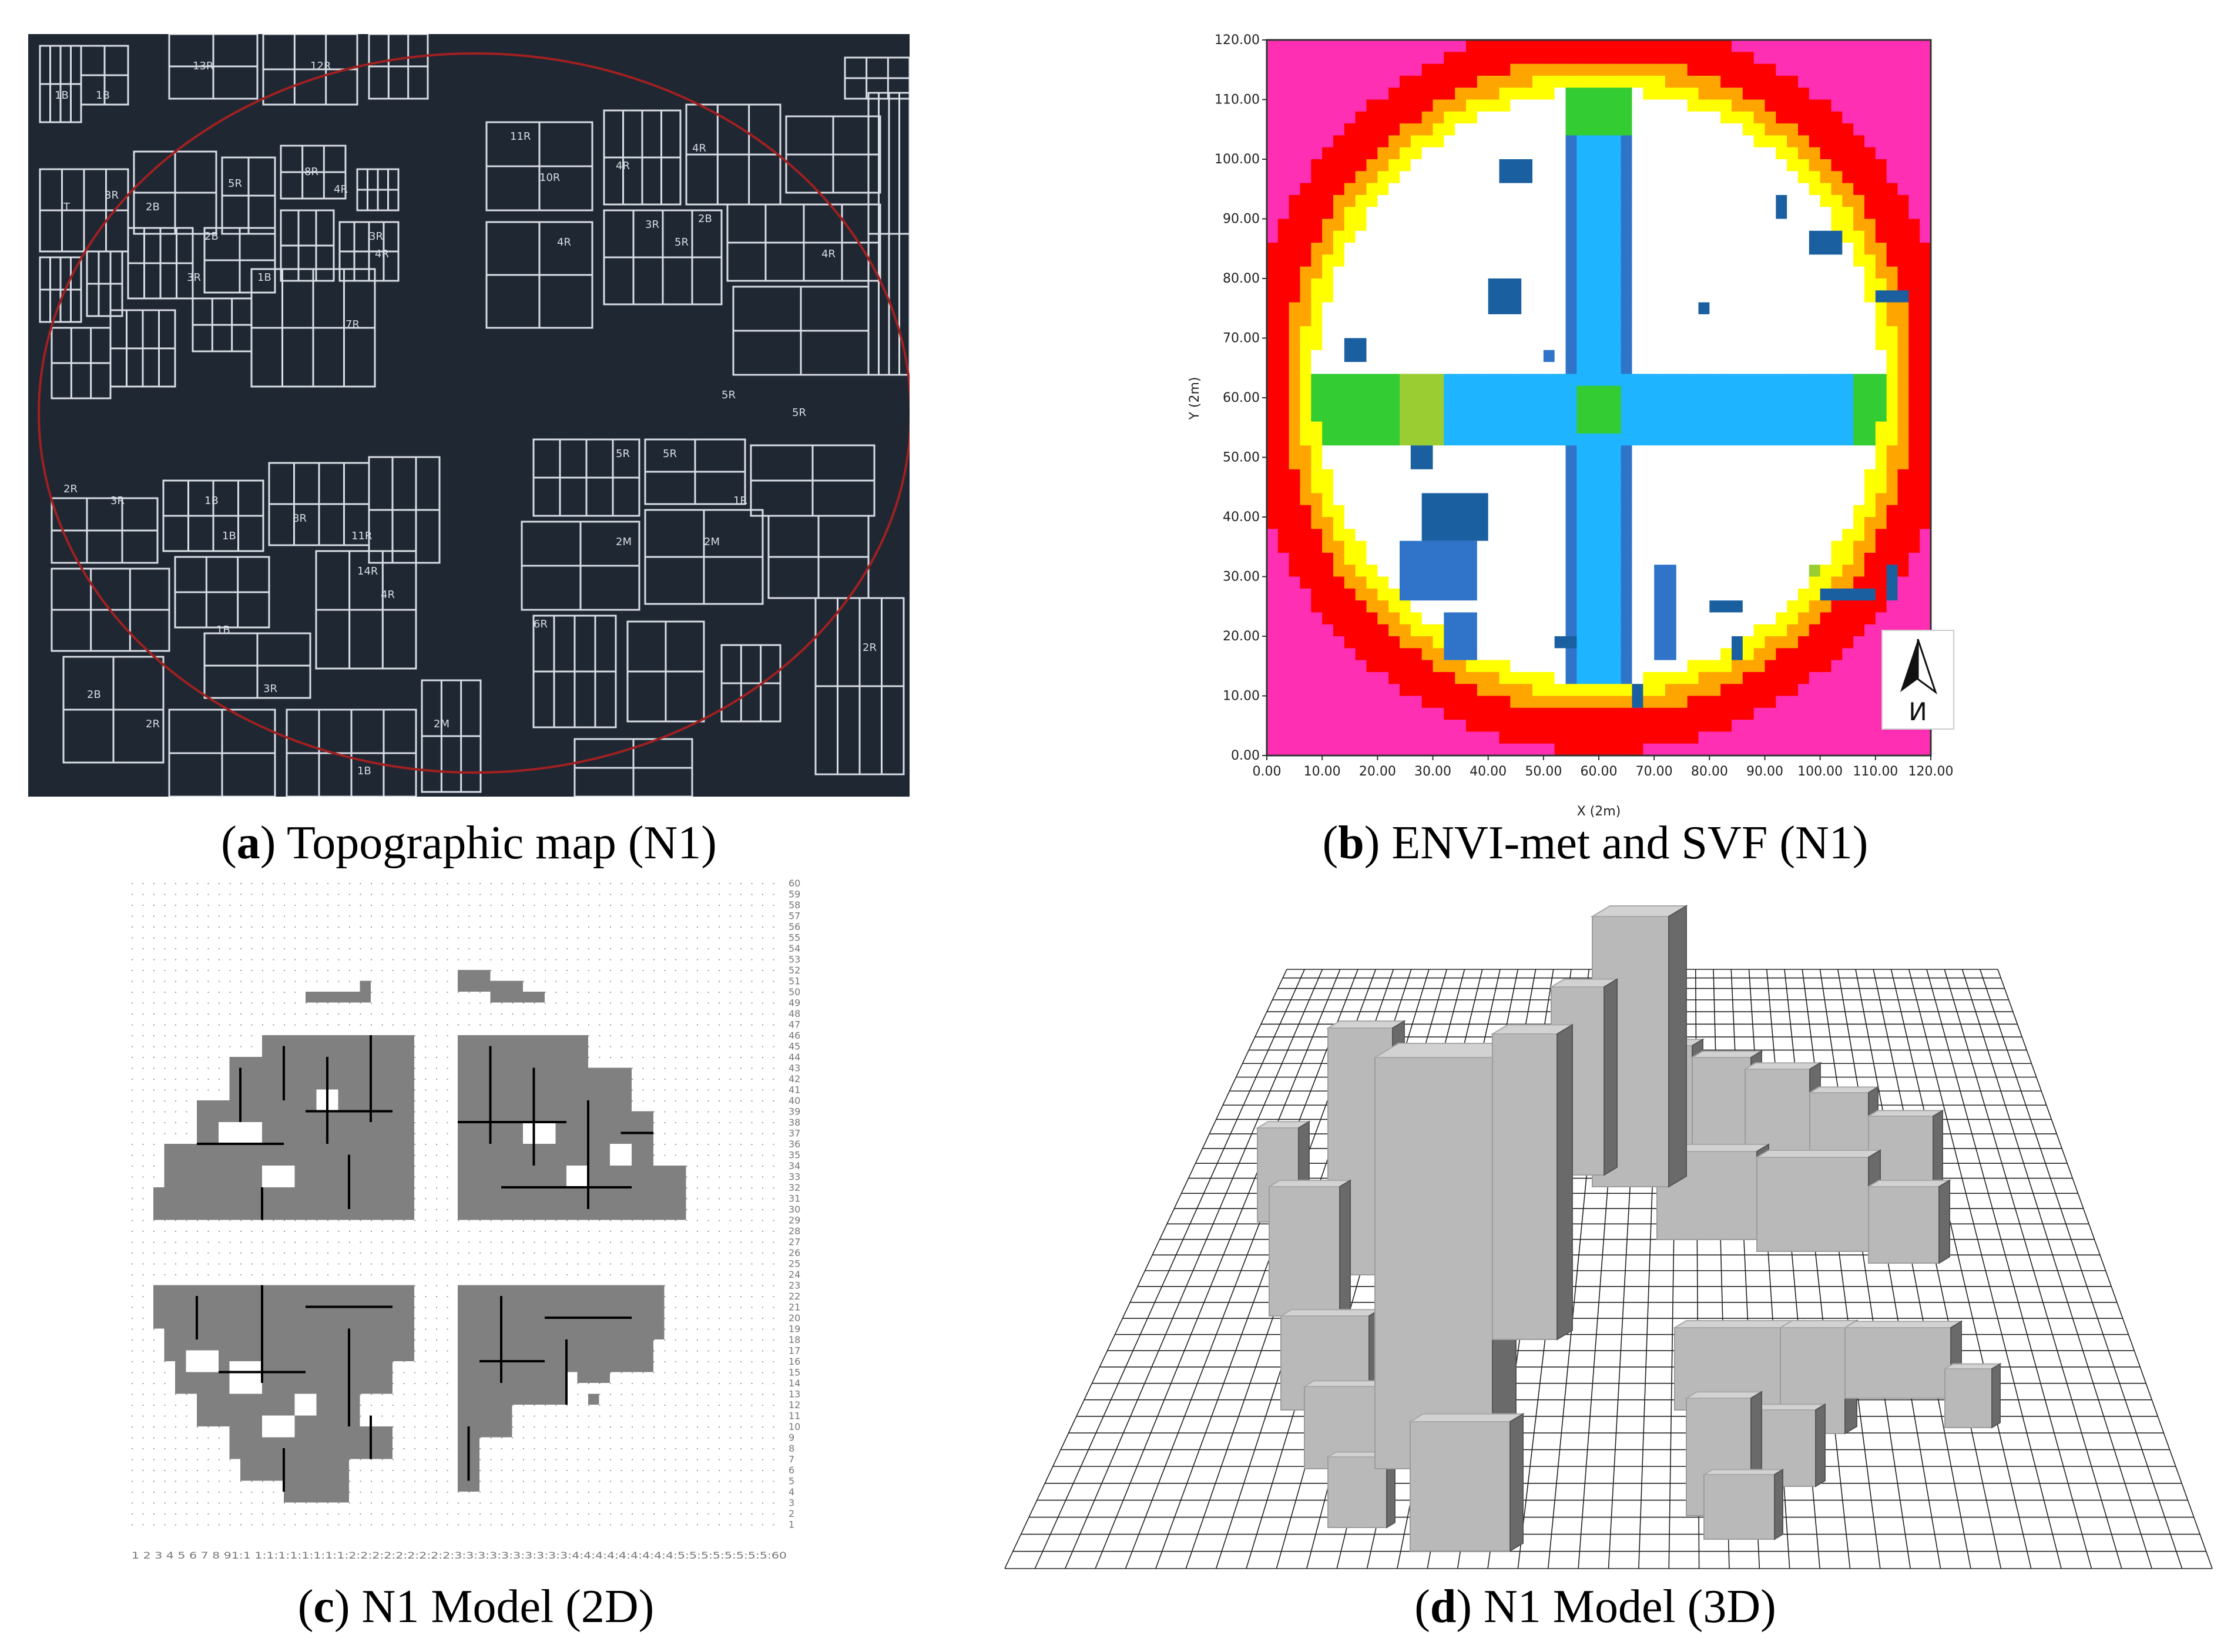  What do you see at coordinates (367, 571) in the screenshot?
I see `map-label: 14R` at bounding box center [367, 571].